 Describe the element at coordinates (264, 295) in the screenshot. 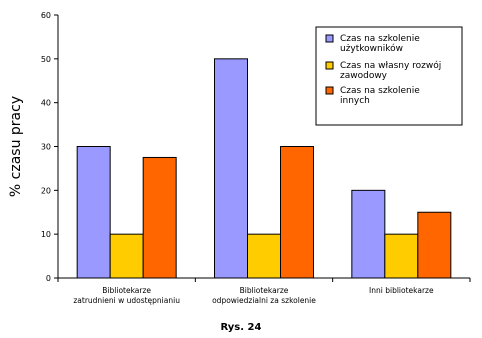

I see `category-label: Bibliotekarze odpowiedzialni za szkolenie` at that location.